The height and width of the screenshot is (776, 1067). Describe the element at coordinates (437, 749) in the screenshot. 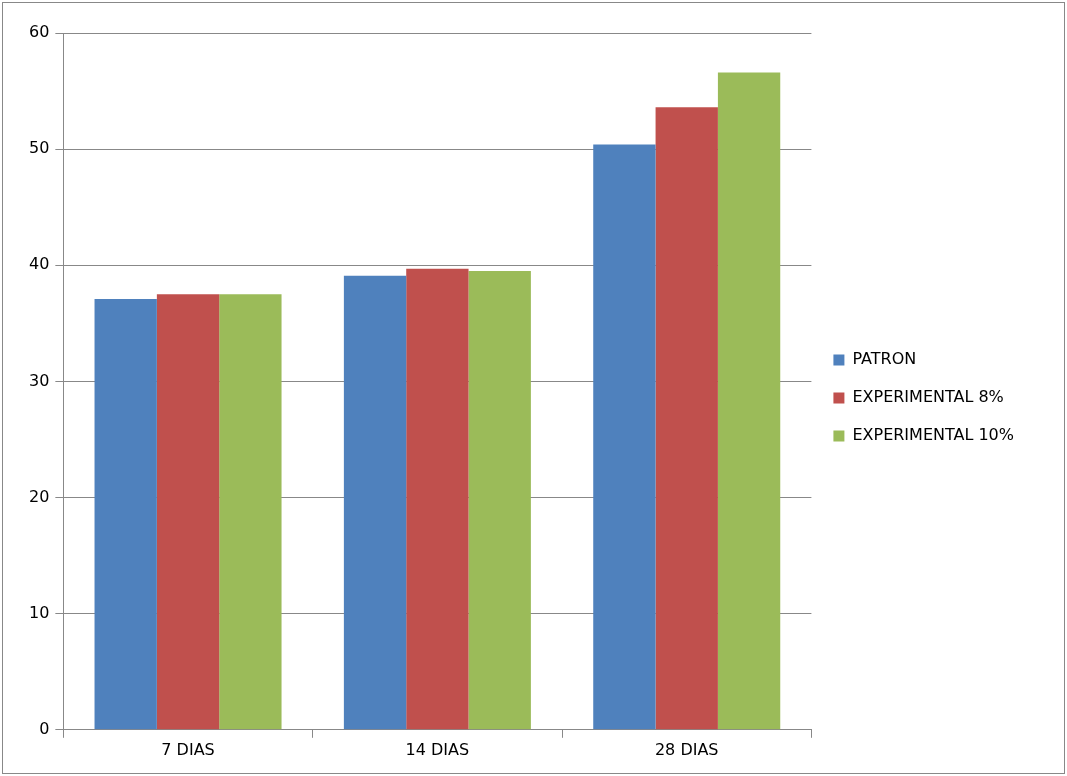

I see `x-tick-label: 14 DIAS` at that location.